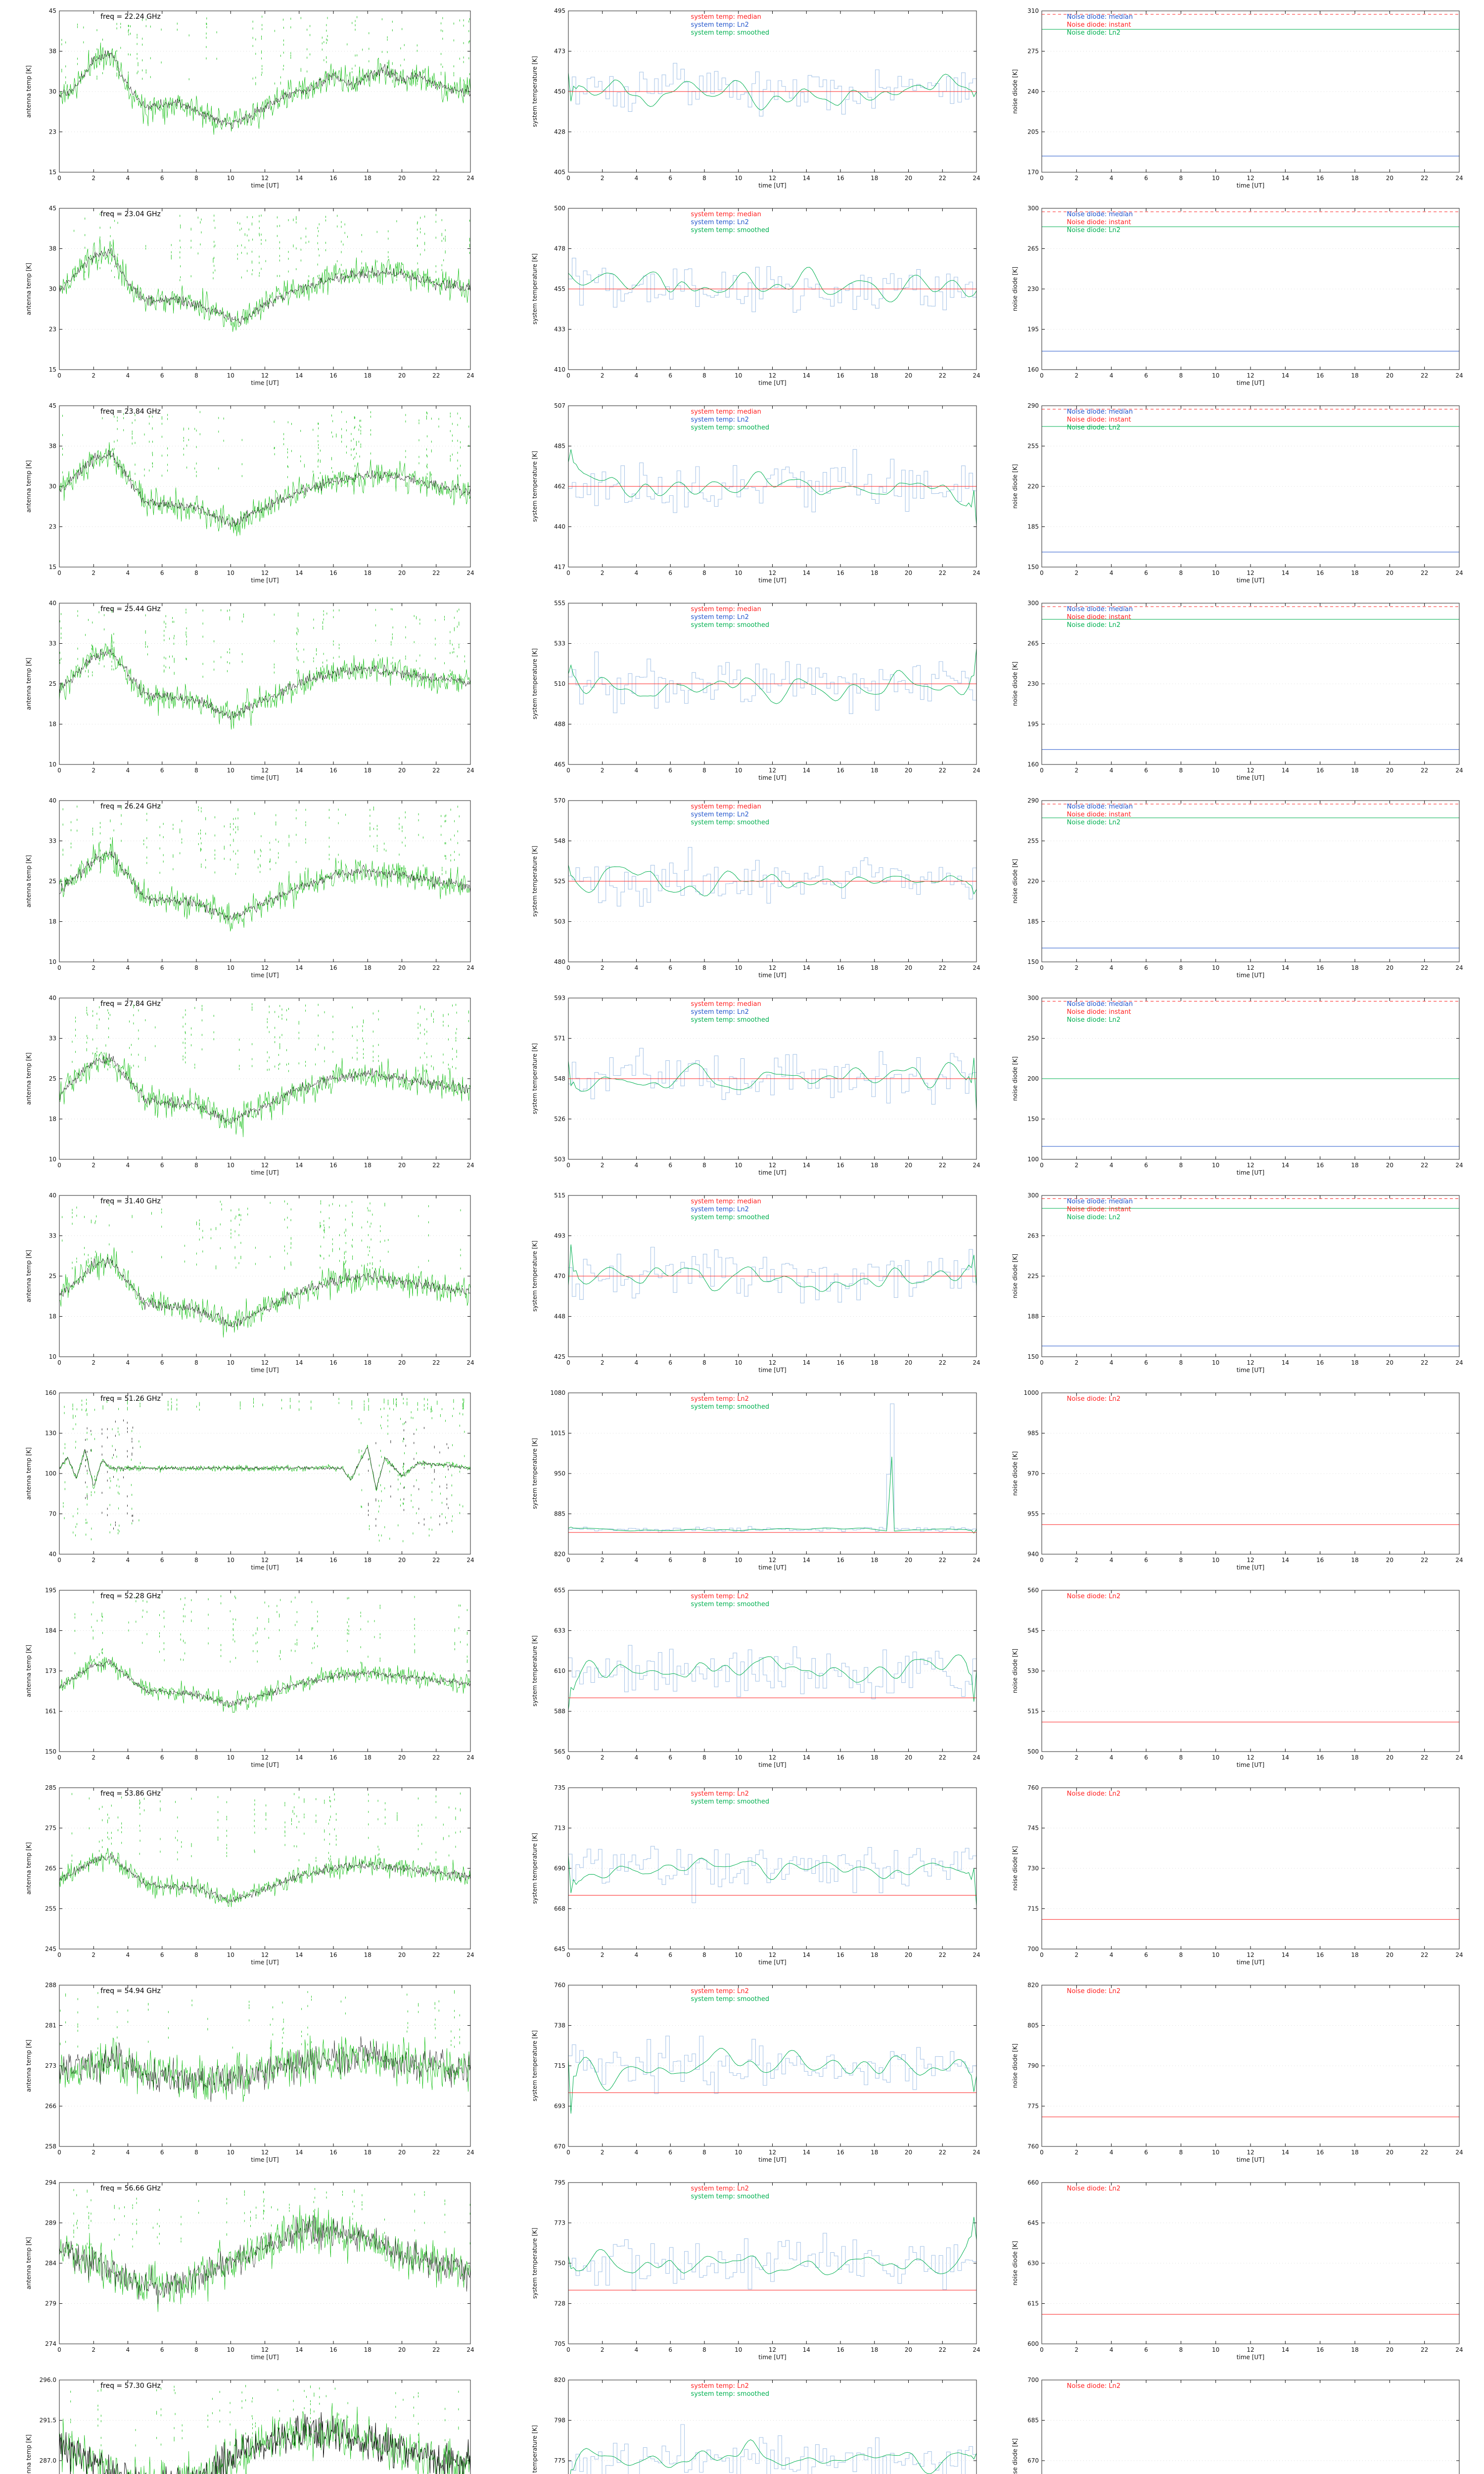  Describe the element at coordinates (908, 376) in the screenshot. I see `x-tick-label: 20` at that location.